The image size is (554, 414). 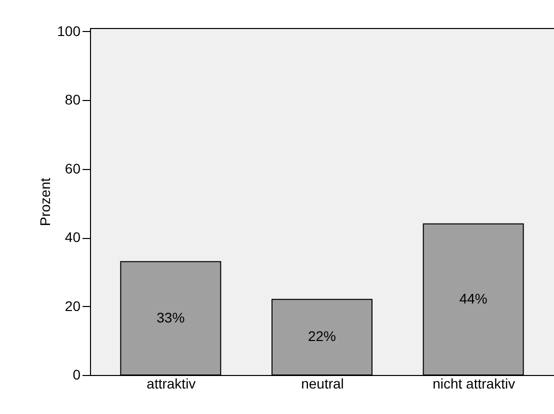 What do you see at coordinates (473, 298) in the screenshot?
I see `data-label: 44%` at bounding box center [473, 298].